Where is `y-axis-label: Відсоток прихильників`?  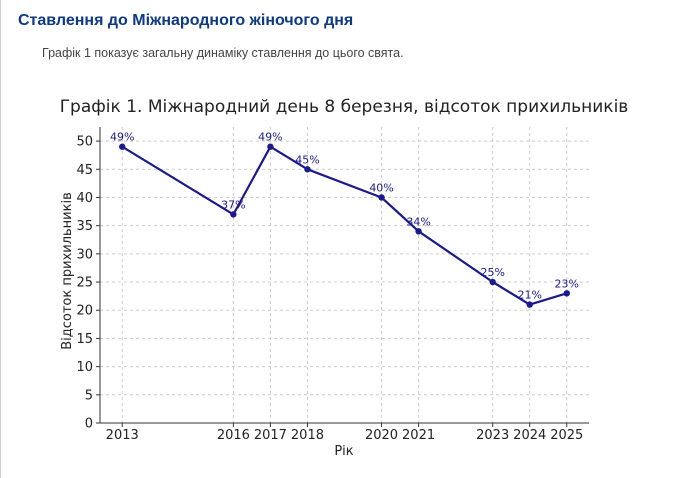
y-axis-label: Відсоток прихильників is located at coordinates (67, 271).